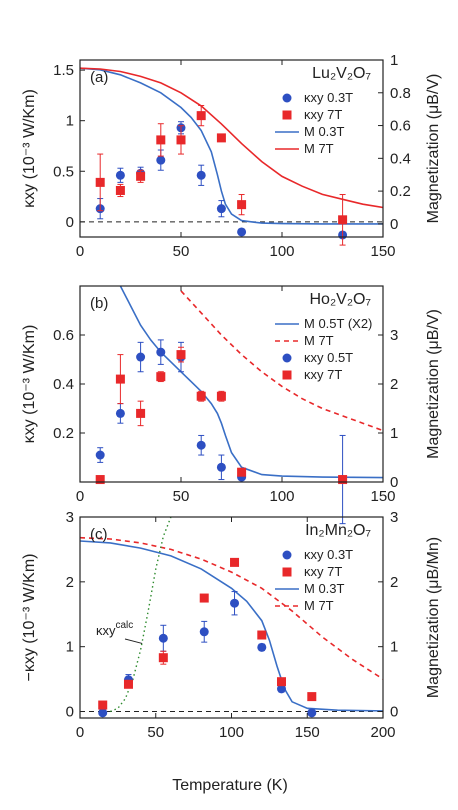  What do you see at coordinates (323, 323) in the screenshot?
I see `legend-entry: M 0.5T (X2)` at bounding box center [323, 323].